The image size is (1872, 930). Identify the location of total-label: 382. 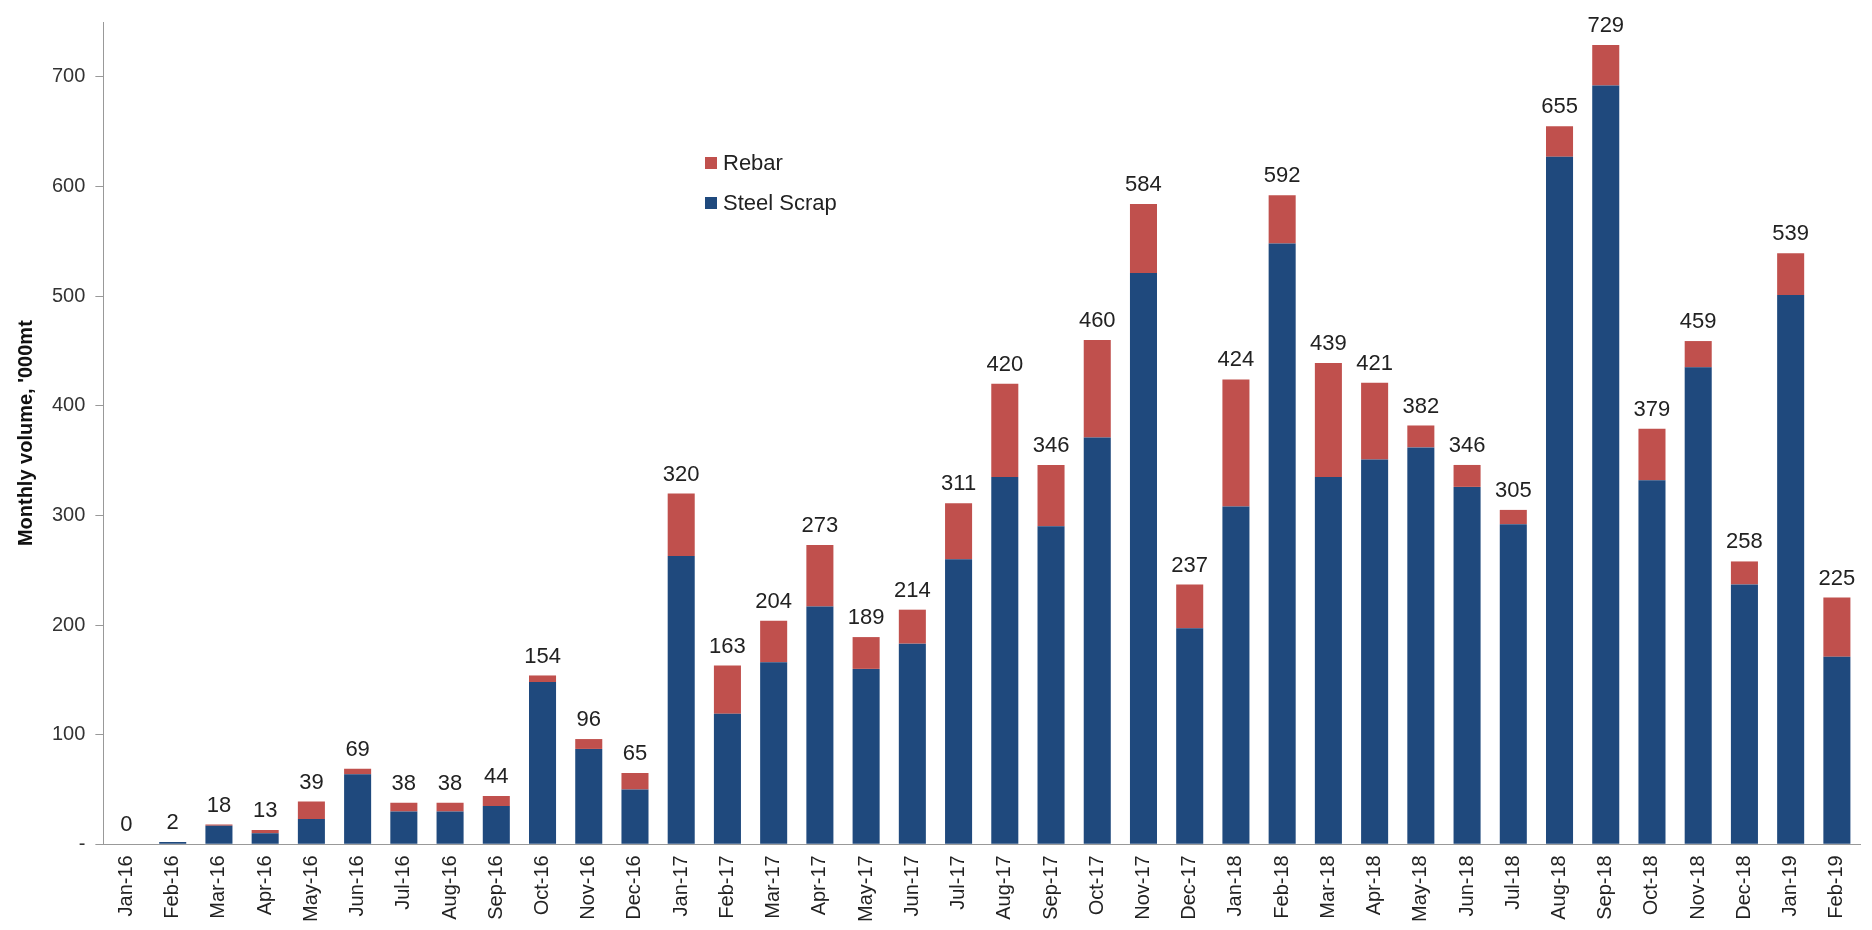
(1421, 405).